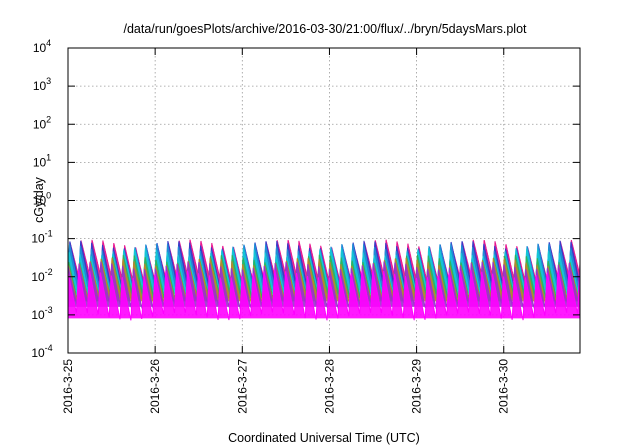 This screenshot has width=640, height=448. Describe the element at coordinates (42, 199) in the screenshot. I see `y-tick-label: 10⁰` at that location.